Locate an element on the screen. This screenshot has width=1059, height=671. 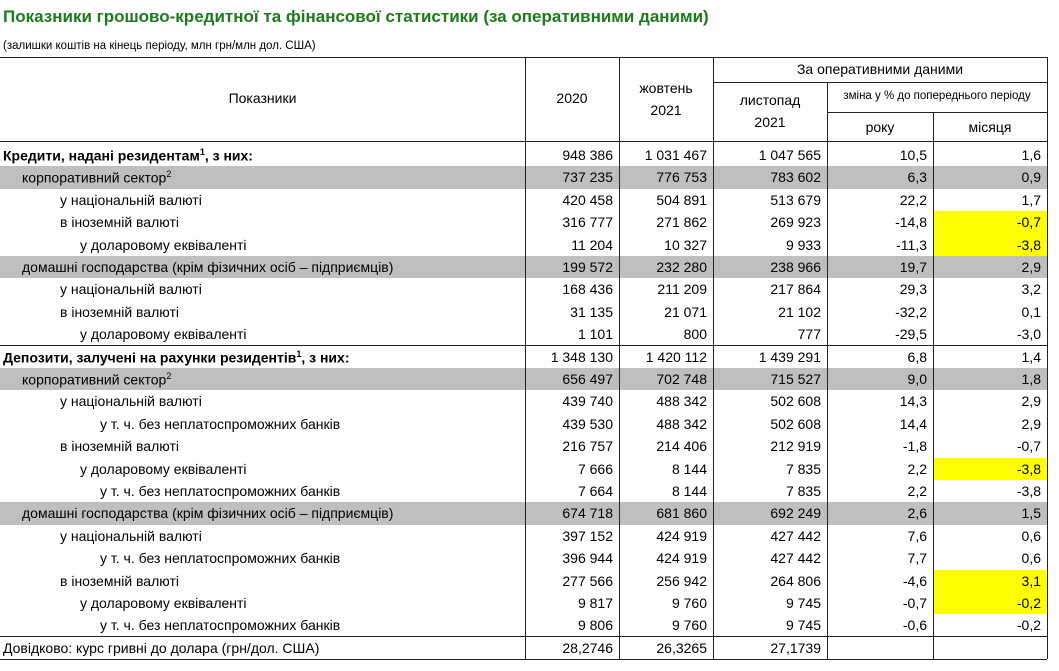
cell-value: 212 919 is located at coordinates (795, 446).